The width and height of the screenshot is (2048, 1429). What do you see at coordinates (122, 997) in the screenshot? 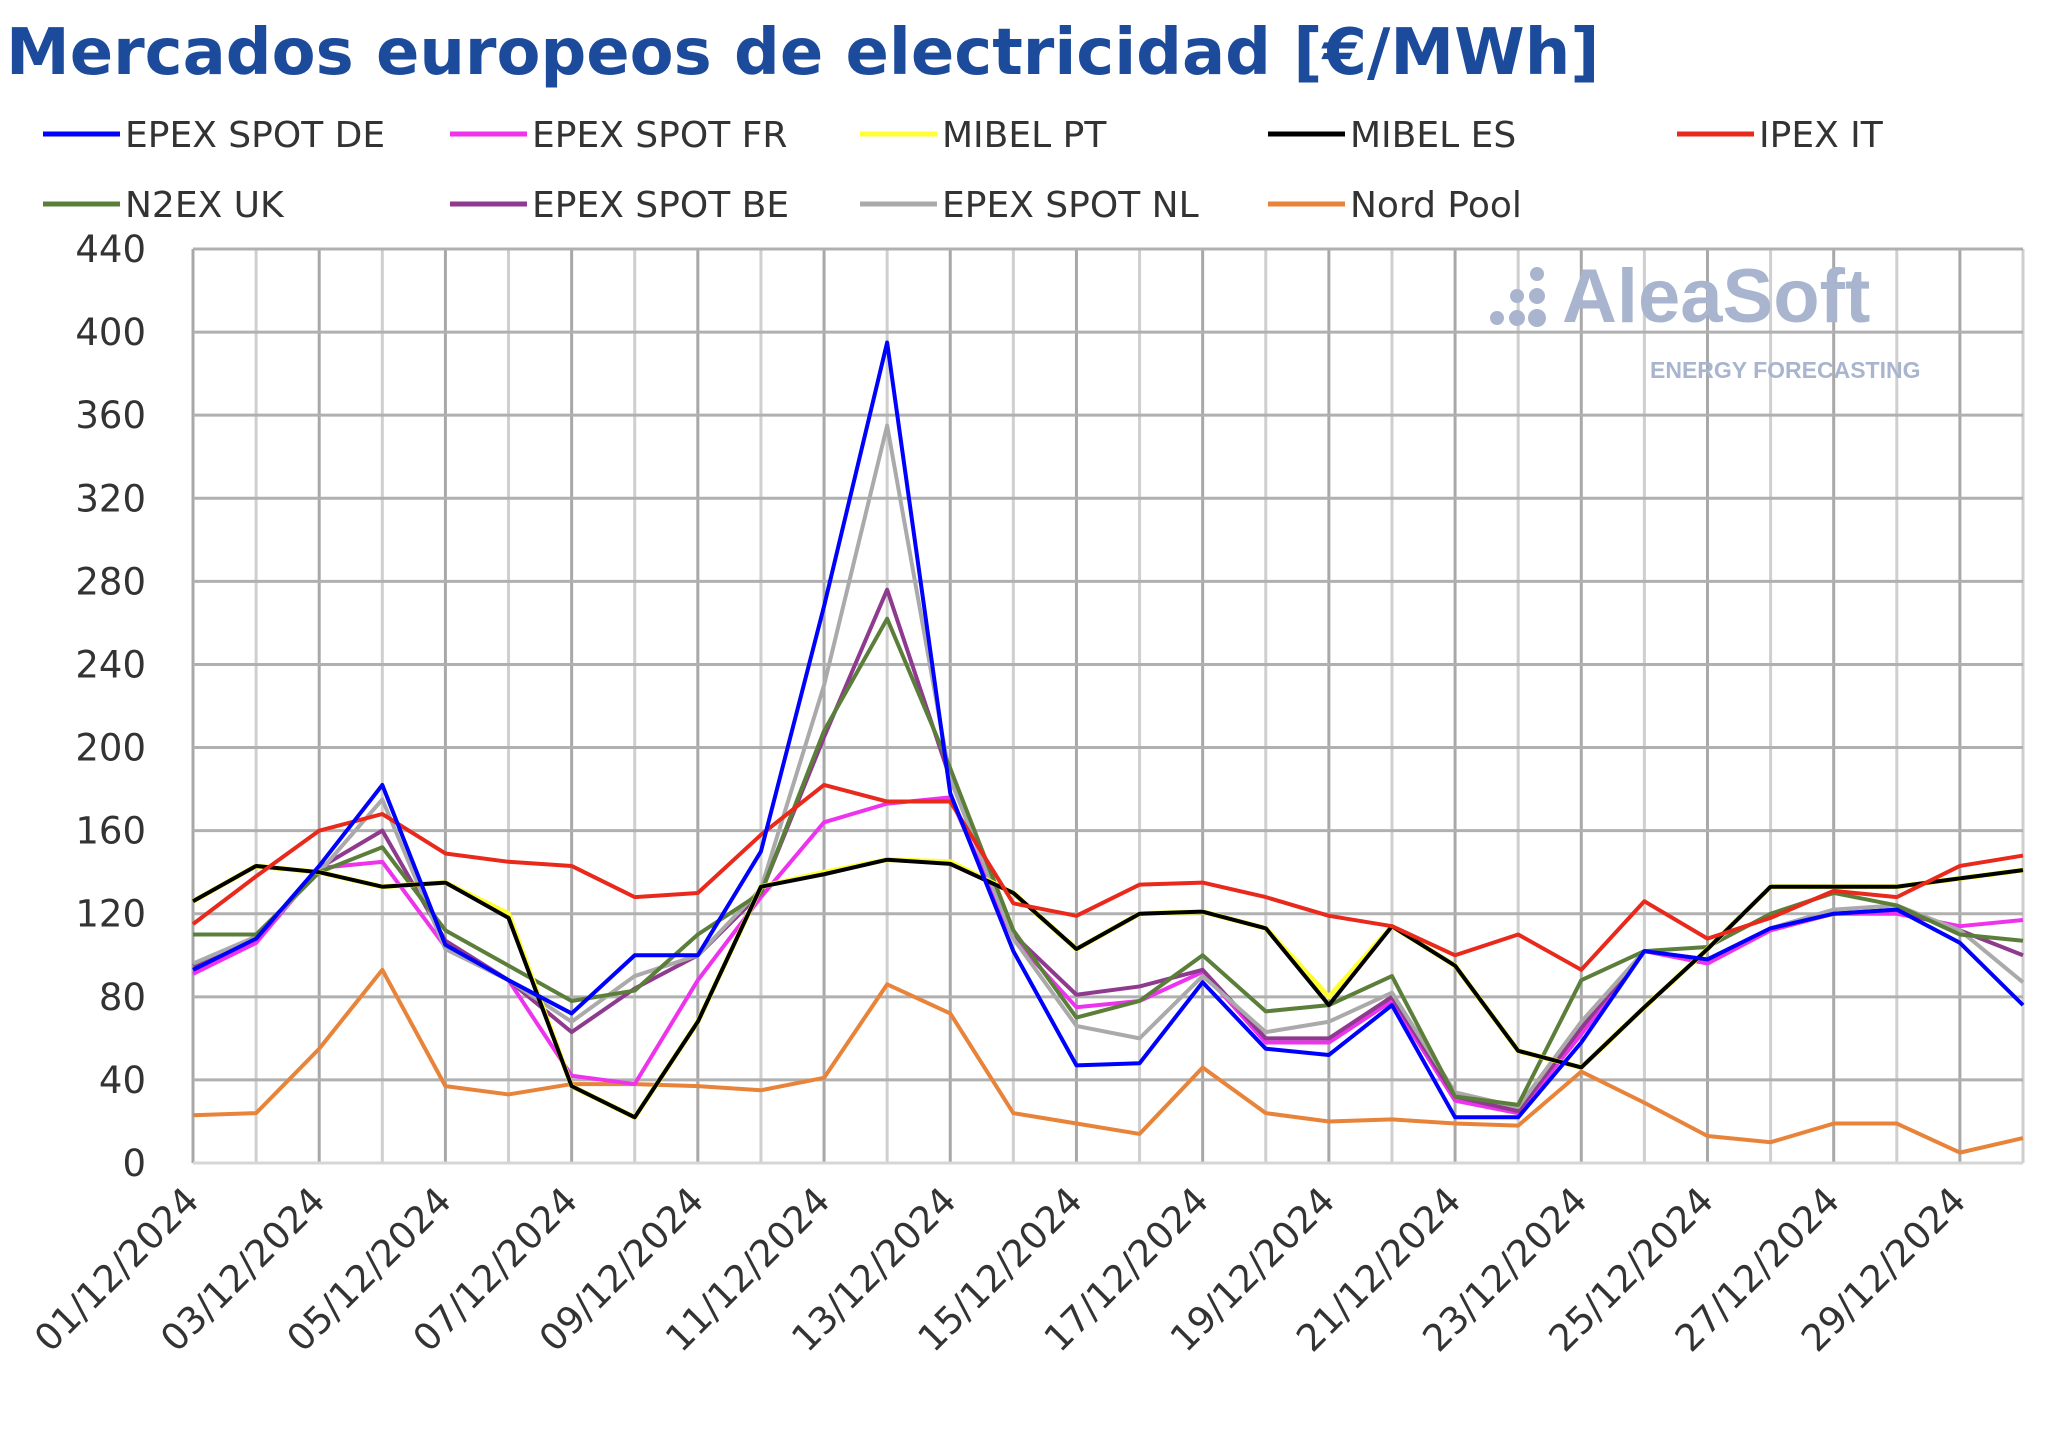
I see `y-tick-label: 80` at bounding box center [122, 997].